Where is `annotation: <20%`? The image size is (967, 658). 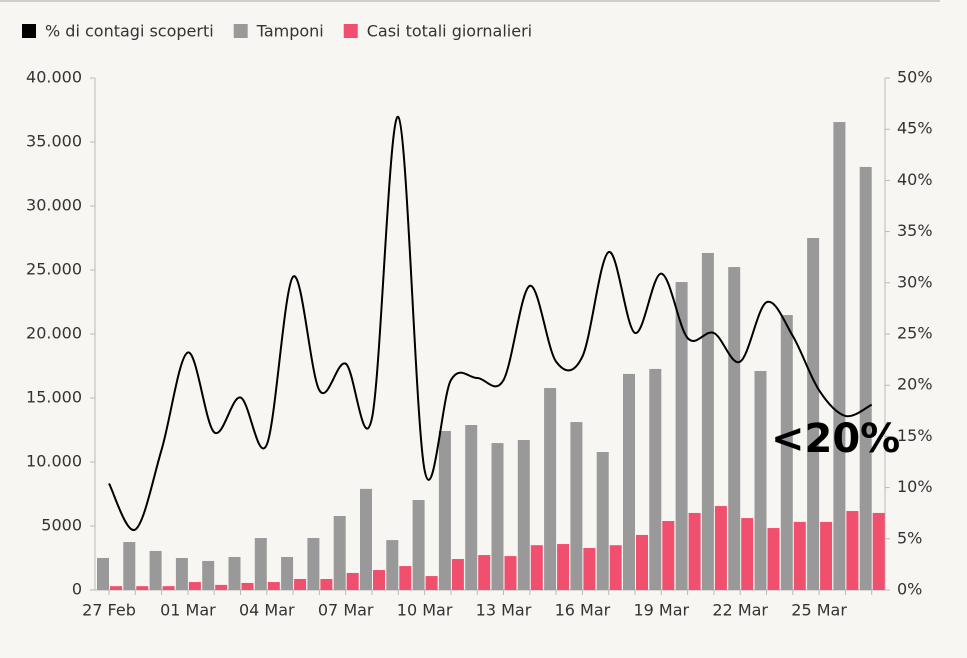
annotation: <20% is located at coordinates (835, 439).